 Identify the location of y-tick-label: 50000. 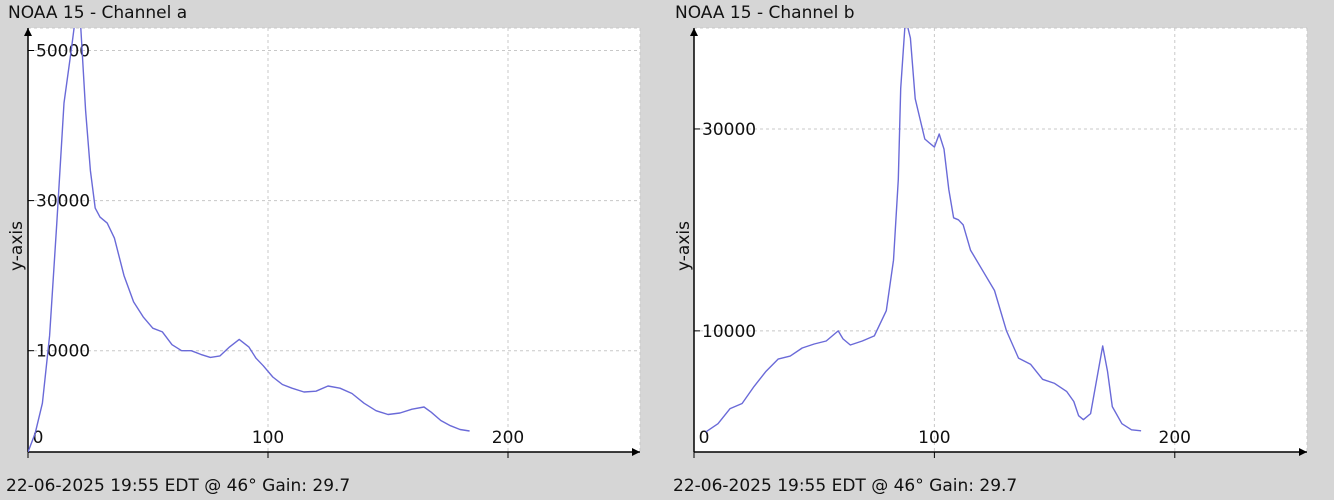
(63, 52).